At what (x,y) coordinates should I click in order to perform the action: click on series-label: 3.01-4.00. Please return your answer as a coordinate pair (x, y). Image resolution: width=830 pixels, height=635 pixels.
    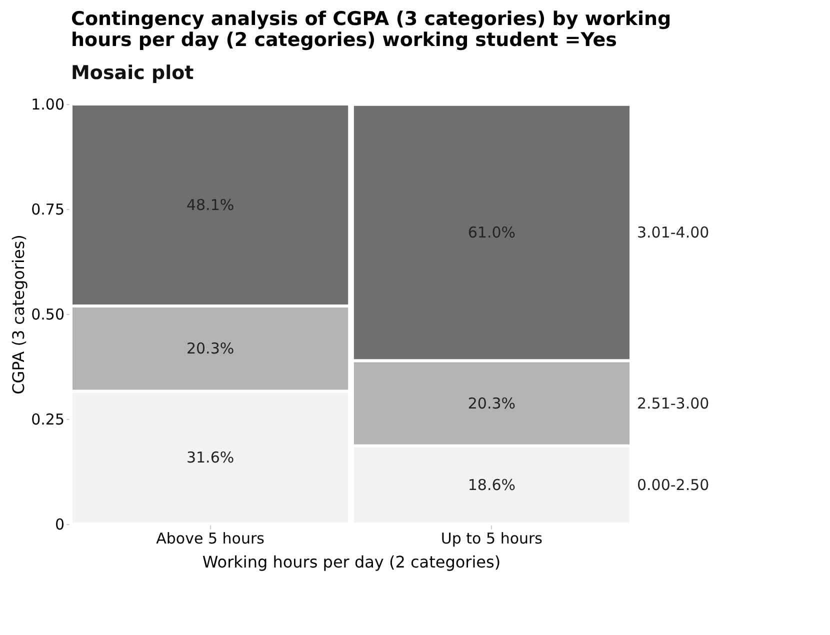
    Looking at the image, I should click on (673, 233).